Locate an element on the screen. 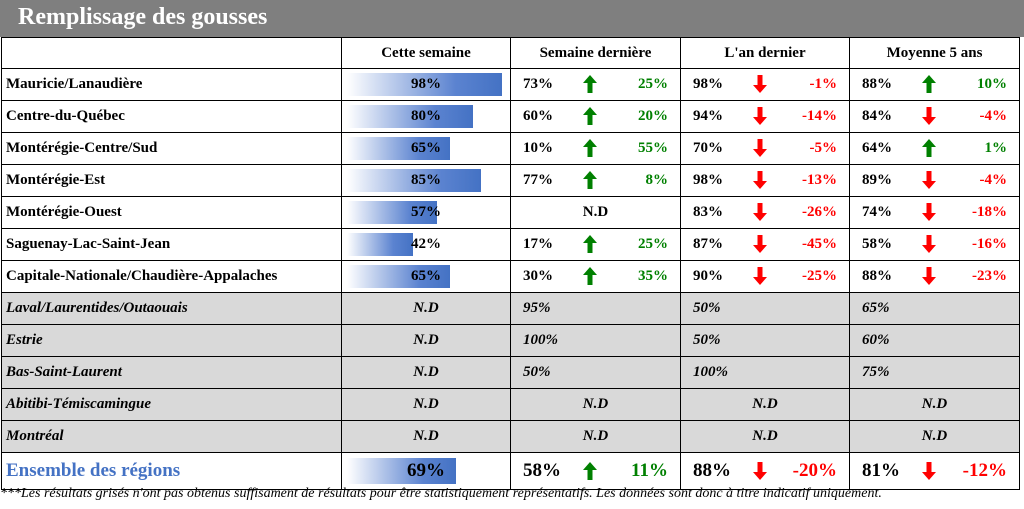  comparison-cell: 87% -45% is located at coordinates (765, 244).